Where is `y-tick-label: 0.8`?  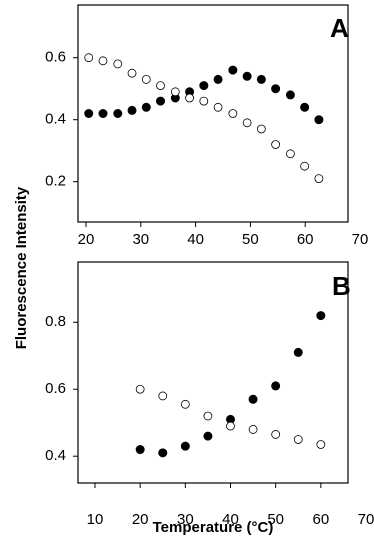
y-tick-label: 0.8 is located at coordinates (55, 321).